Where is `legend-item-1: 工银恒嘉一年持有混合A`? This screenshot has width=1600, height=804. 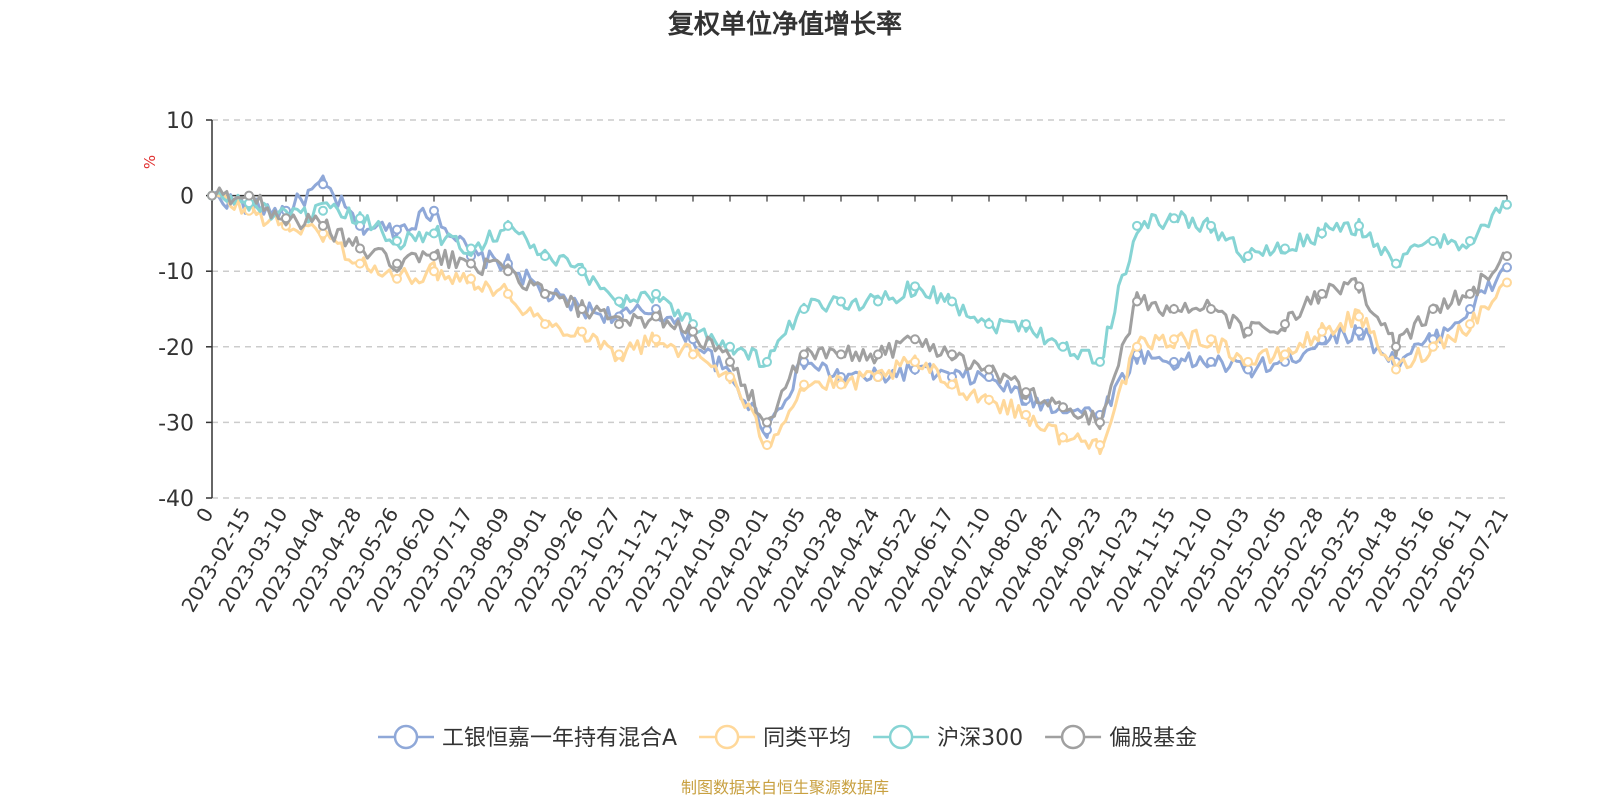
legend-item-1: 工银恒嘉一年持有混合A is located at coordinates (527, 737).